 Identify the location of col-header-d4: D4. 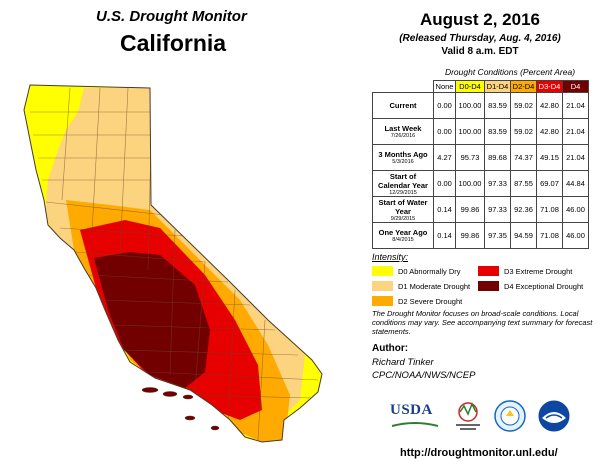
(575, 86).